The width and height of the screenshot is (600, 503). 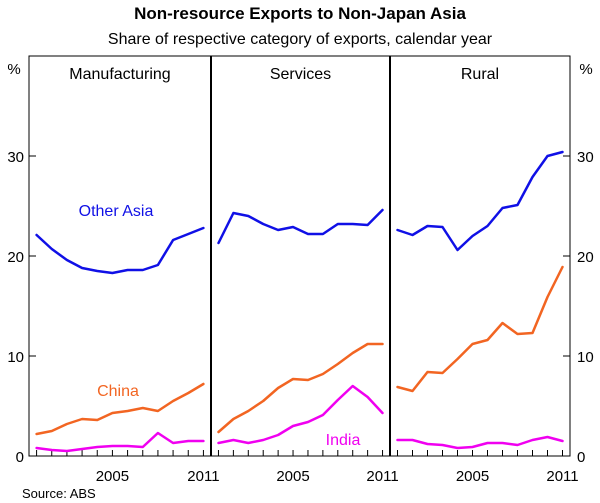 I want to click on y-tick-label-right: 30, so click(x=585, y=157).